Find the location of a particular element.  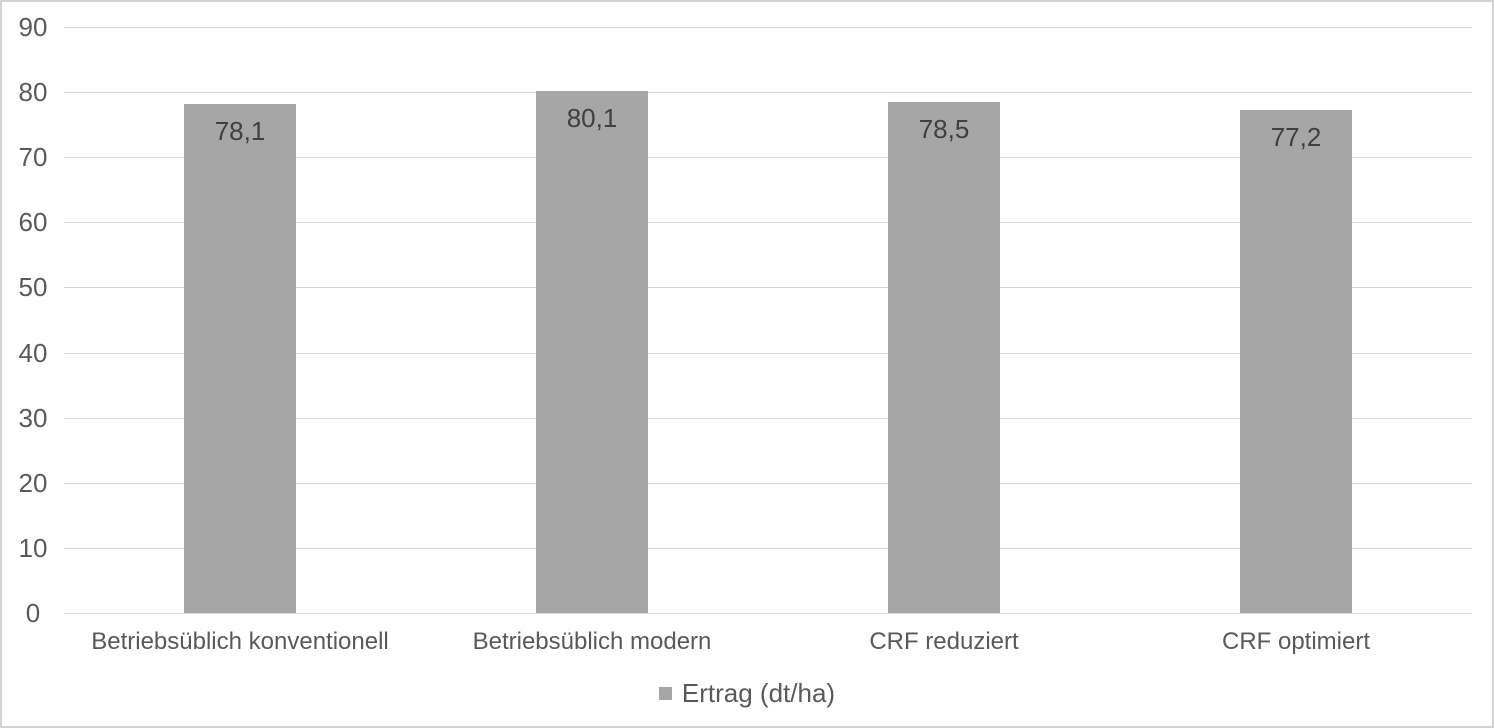

legend-square-icon is located at coordinates (665, 693).